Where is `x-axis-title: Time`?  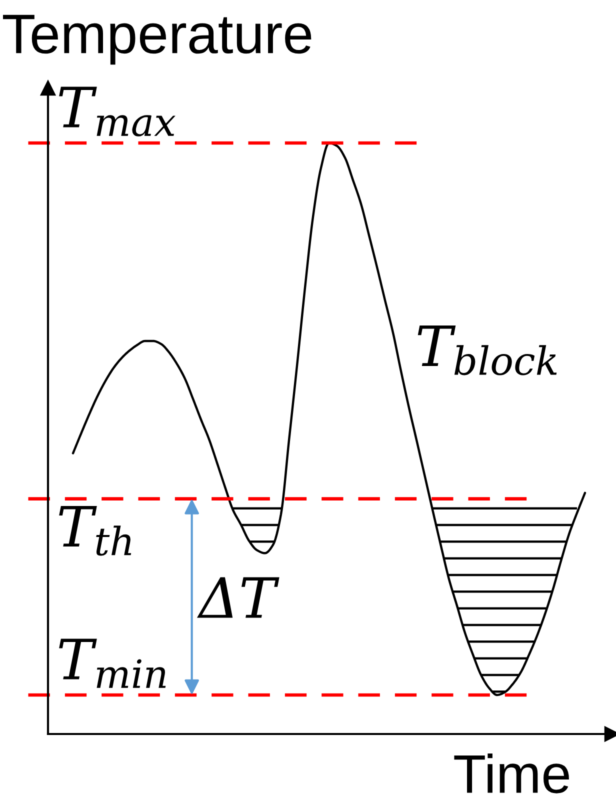
x-axis-title: Time is located at coordinates (511, 774).